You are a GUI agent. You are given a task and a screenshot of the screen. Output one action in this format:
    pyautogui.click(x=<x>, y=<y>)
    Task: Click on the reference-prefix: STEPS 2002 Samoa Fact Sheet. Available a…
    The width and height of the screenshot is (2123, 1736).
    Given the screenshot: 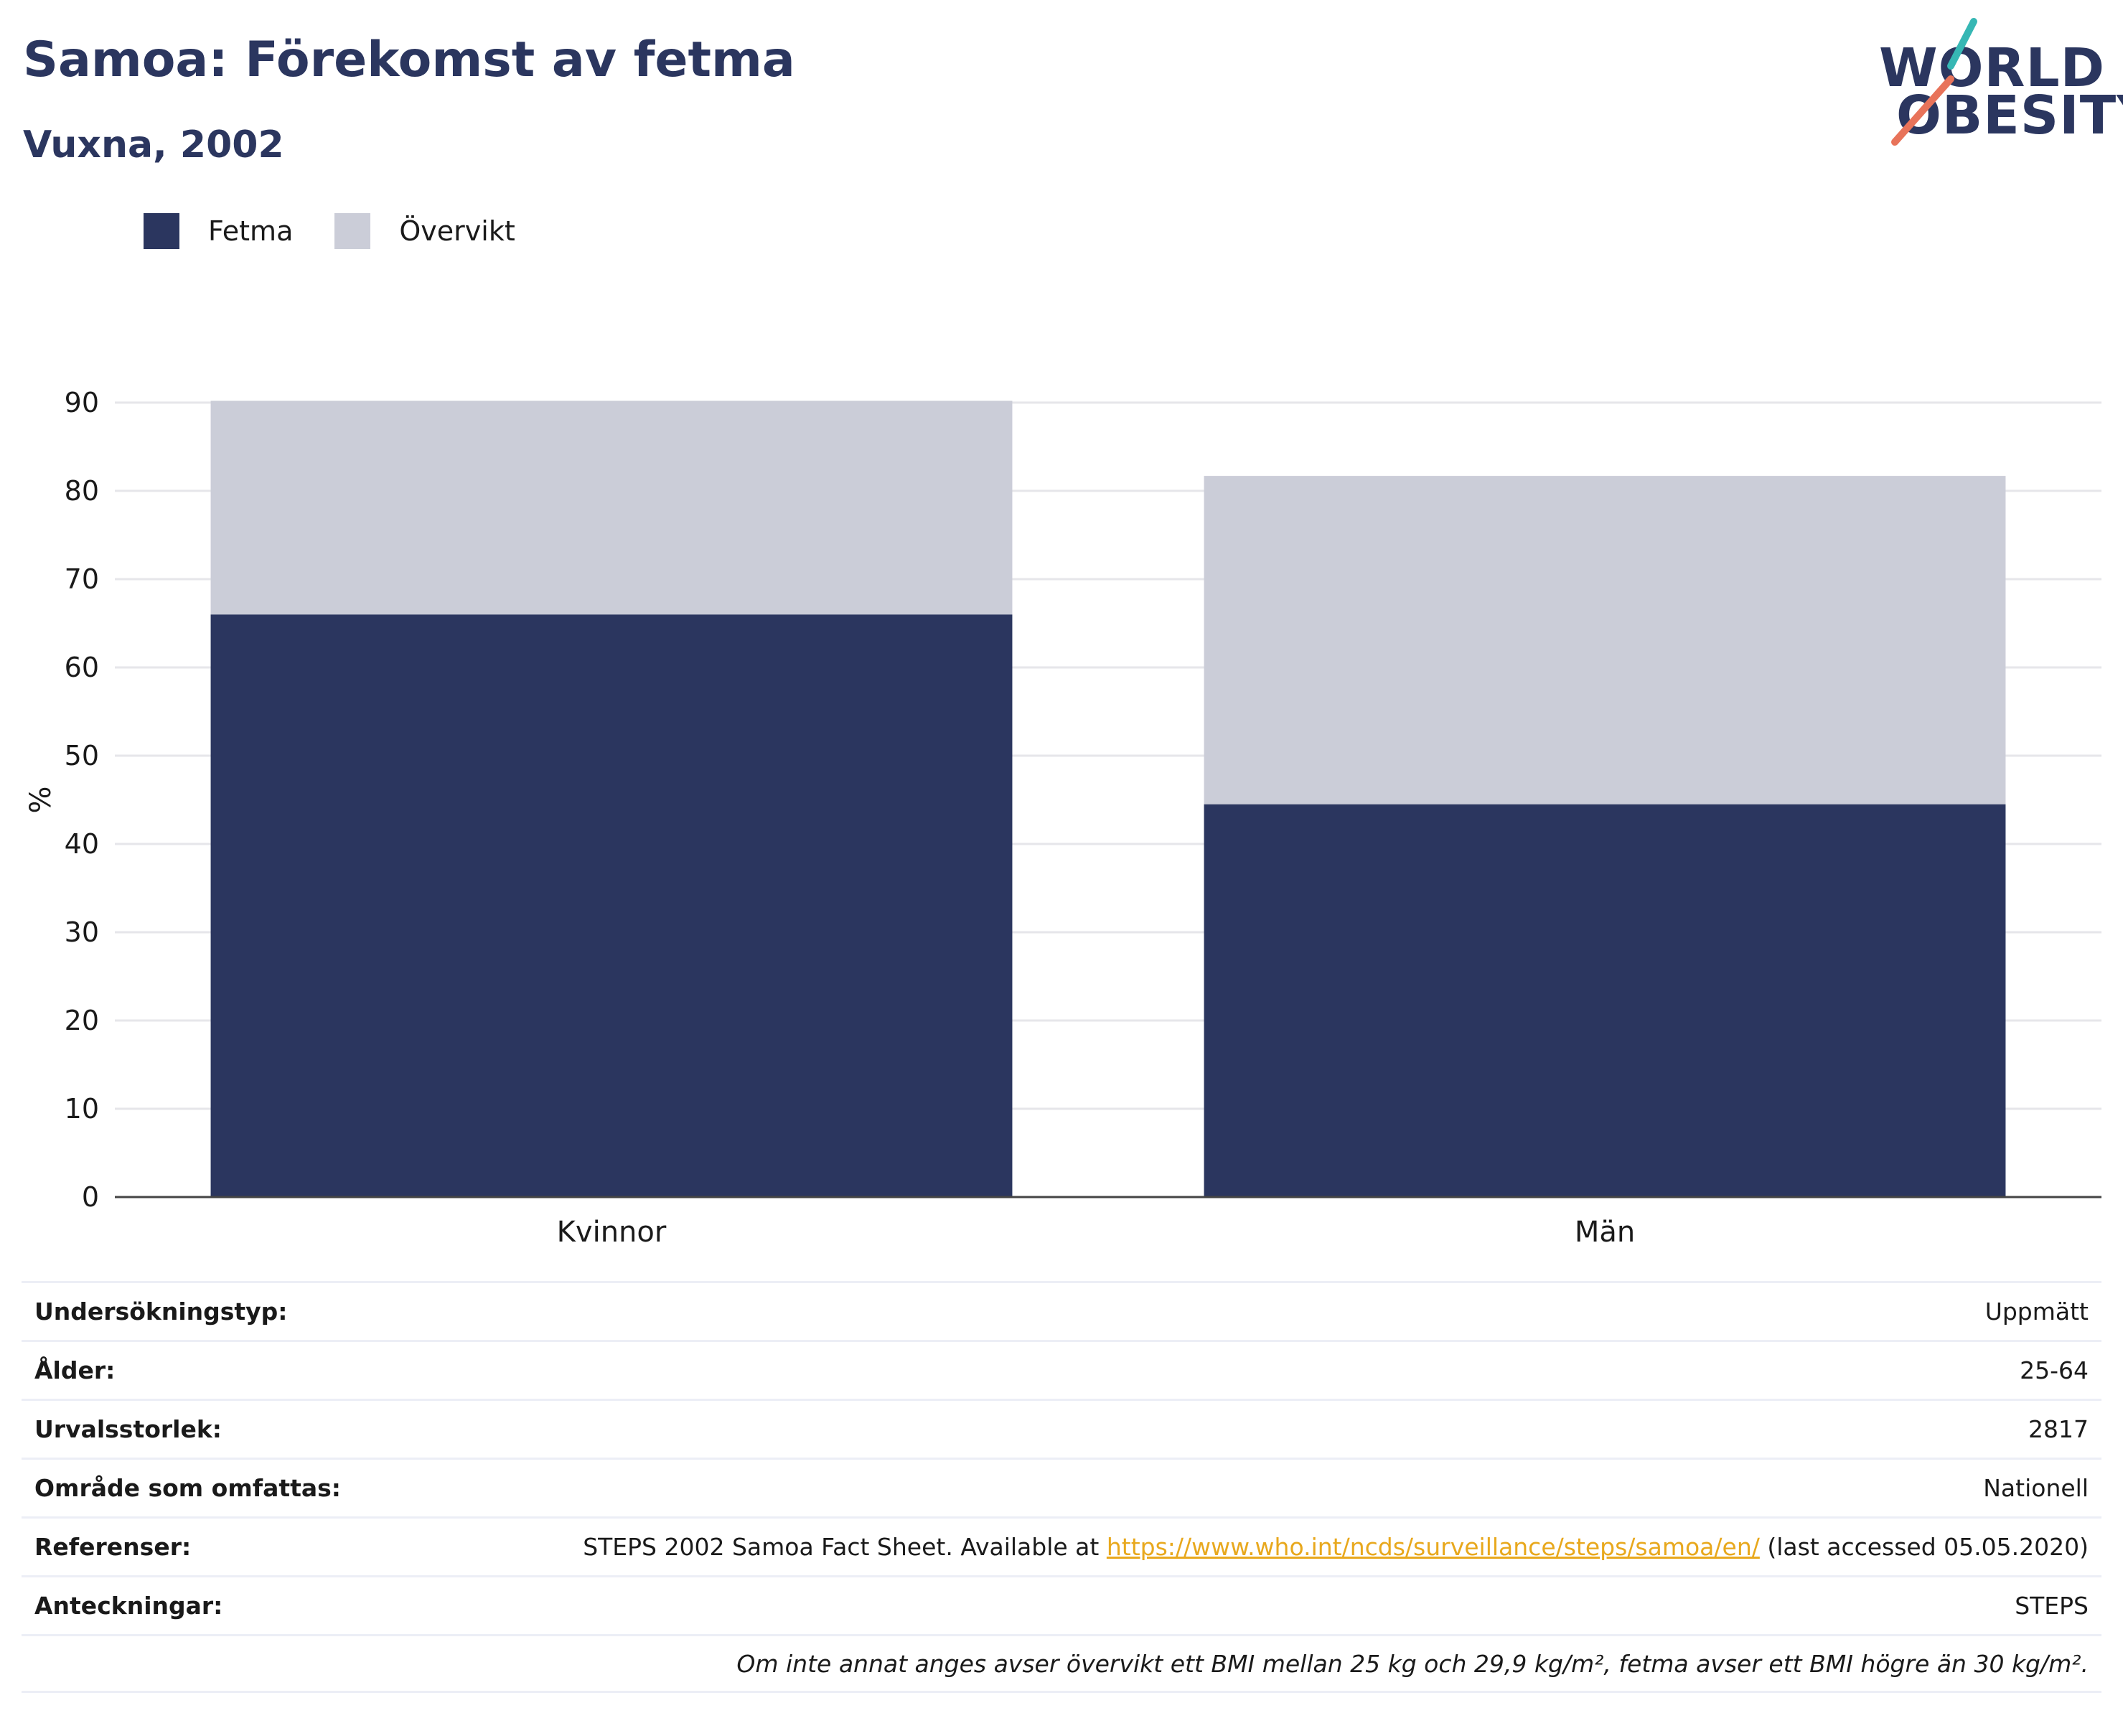 What is the action you would take?
    pyautogui.click(x=845, y=1547)
    